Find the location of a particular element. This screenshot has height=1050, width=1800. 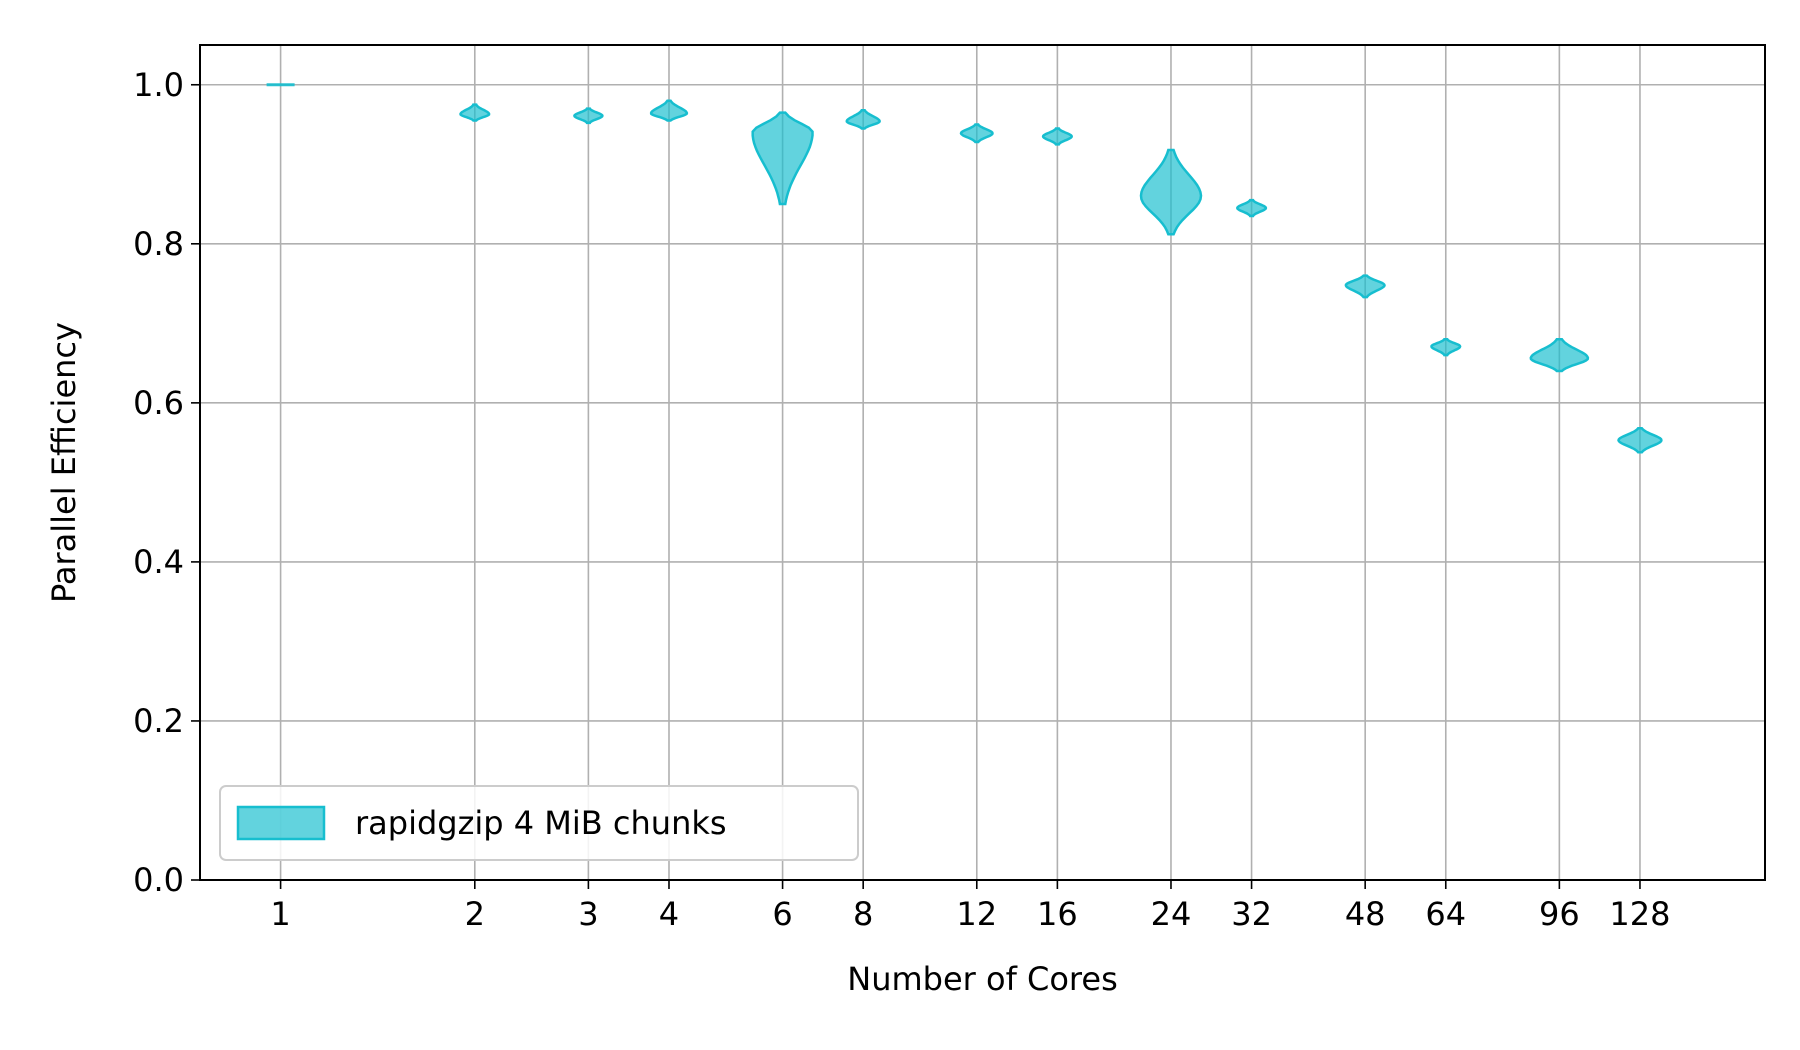

y-tick-label: 0.0 is located at coordinates (158, 880).